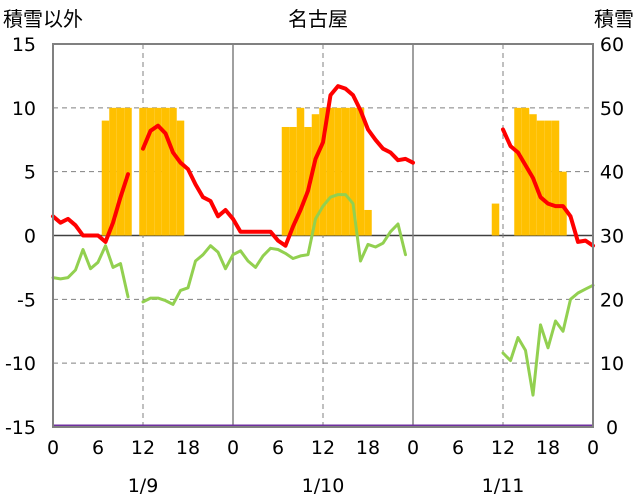  What do you see at coordinates (612, 109) in the screenshot?
I see `right-tick-label: 50` at bounding box center [612, 109].